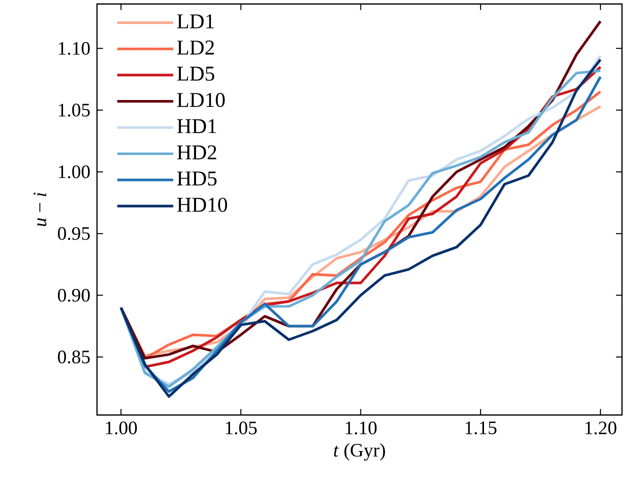 The height and width of the screenshot is (495, 634). What do you see at coordinates (74, 110) in the screenshot?
I see `y-tick-label: 1.05` at bounding box center [74, 110].